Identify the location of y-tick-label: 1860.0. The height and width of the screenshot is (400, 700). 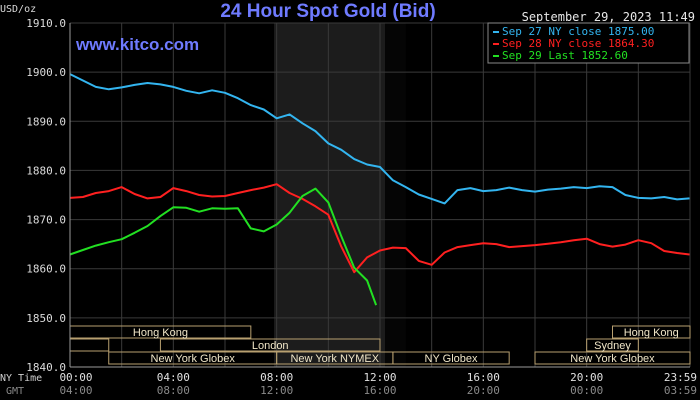
(46, 269).